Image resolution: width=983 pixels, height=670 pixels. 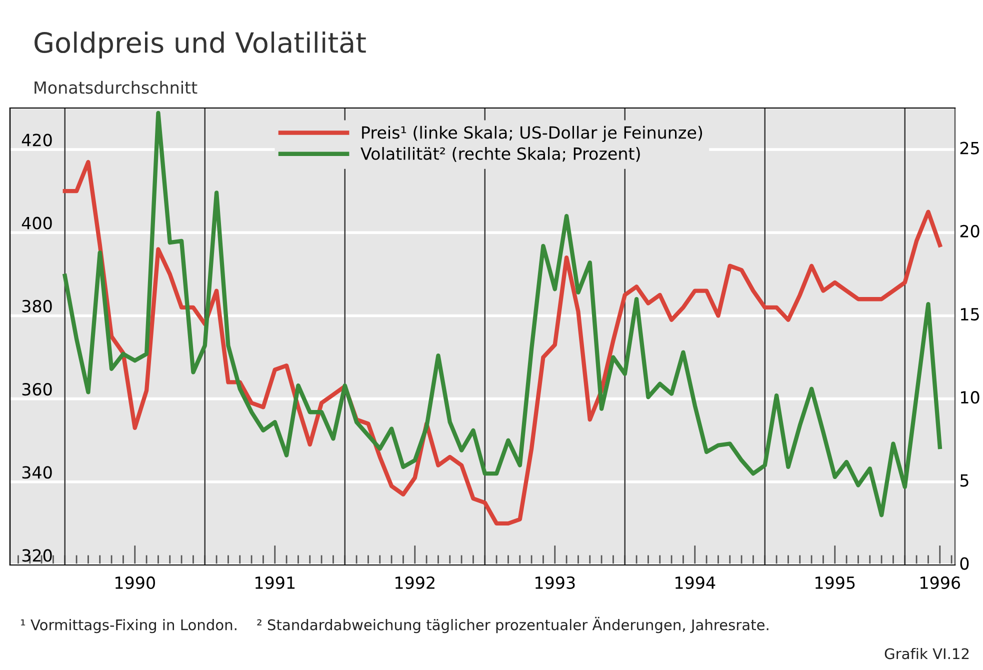 I want to click on legend-label: Preis¹ (linke Skala; US-Dollar je Feinunze), so click(x=532, y=134).